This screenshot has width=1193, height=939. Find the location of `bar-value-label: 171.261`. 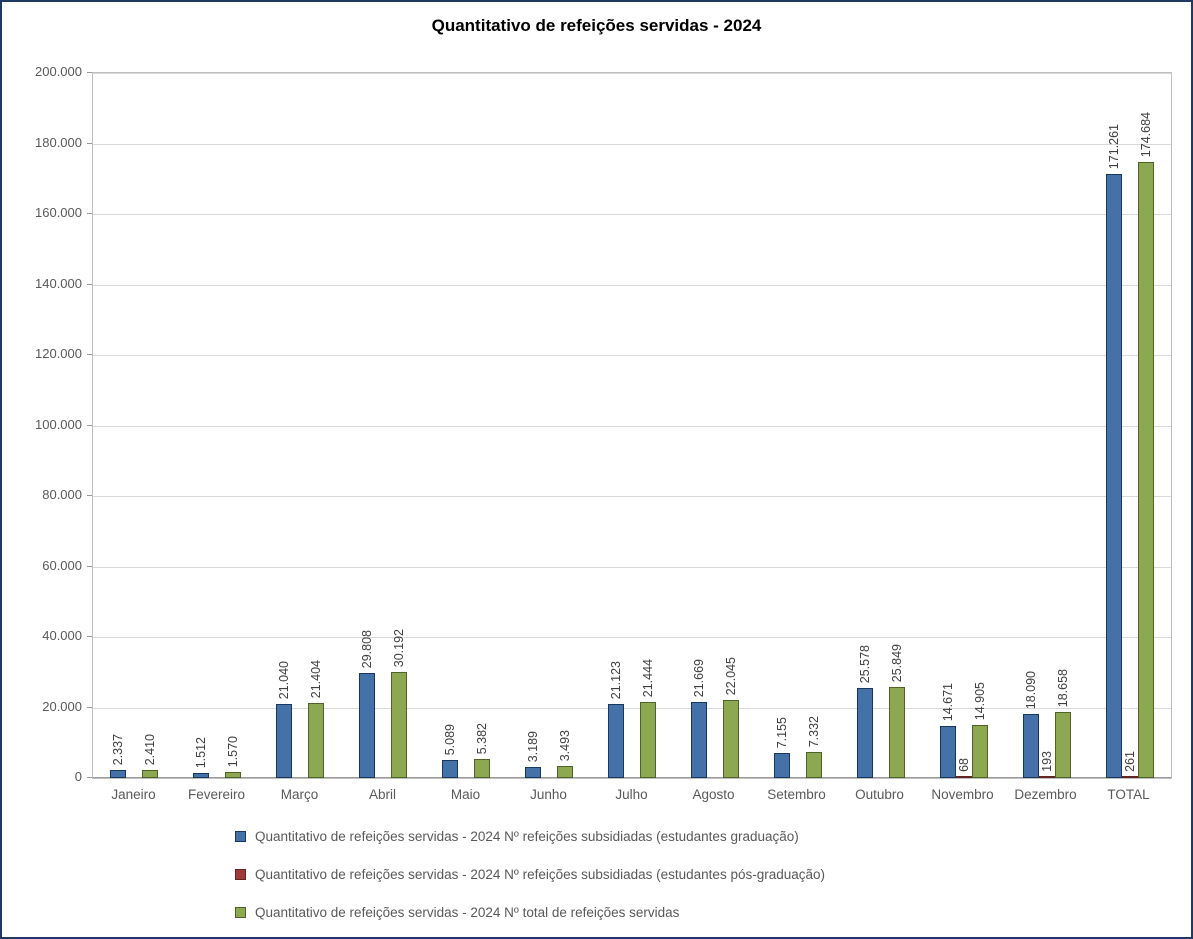

bar-value-label: 171.261 is located at coordinates (1114, 146).